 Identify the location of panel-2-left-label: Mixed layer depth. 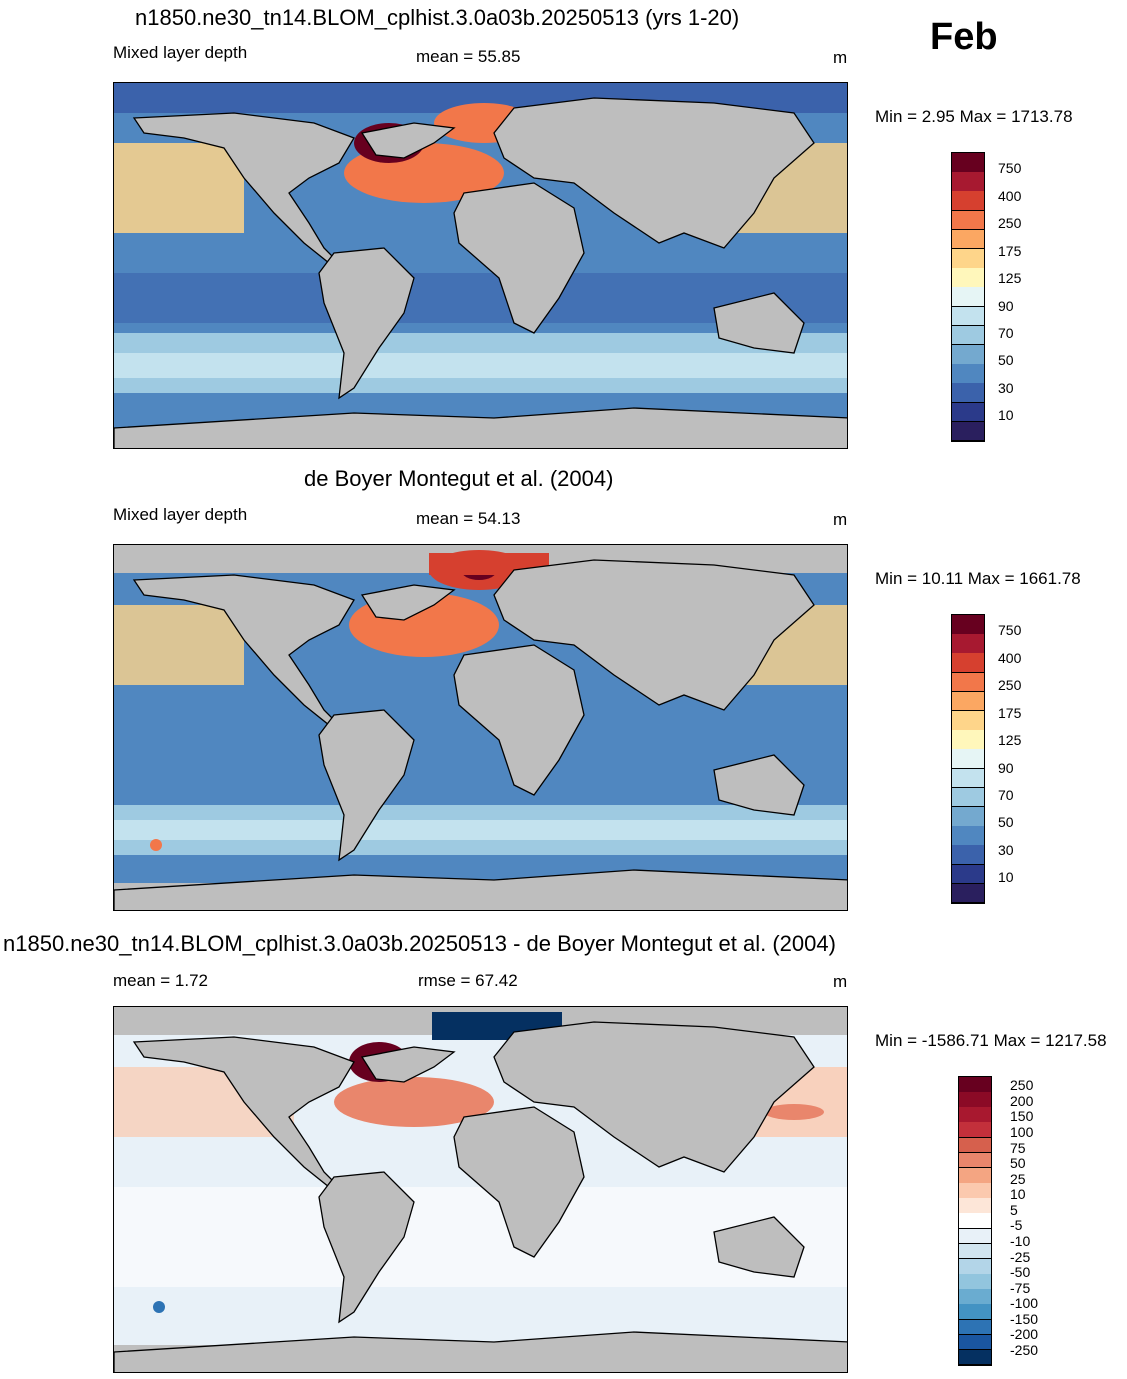
(180, 514).